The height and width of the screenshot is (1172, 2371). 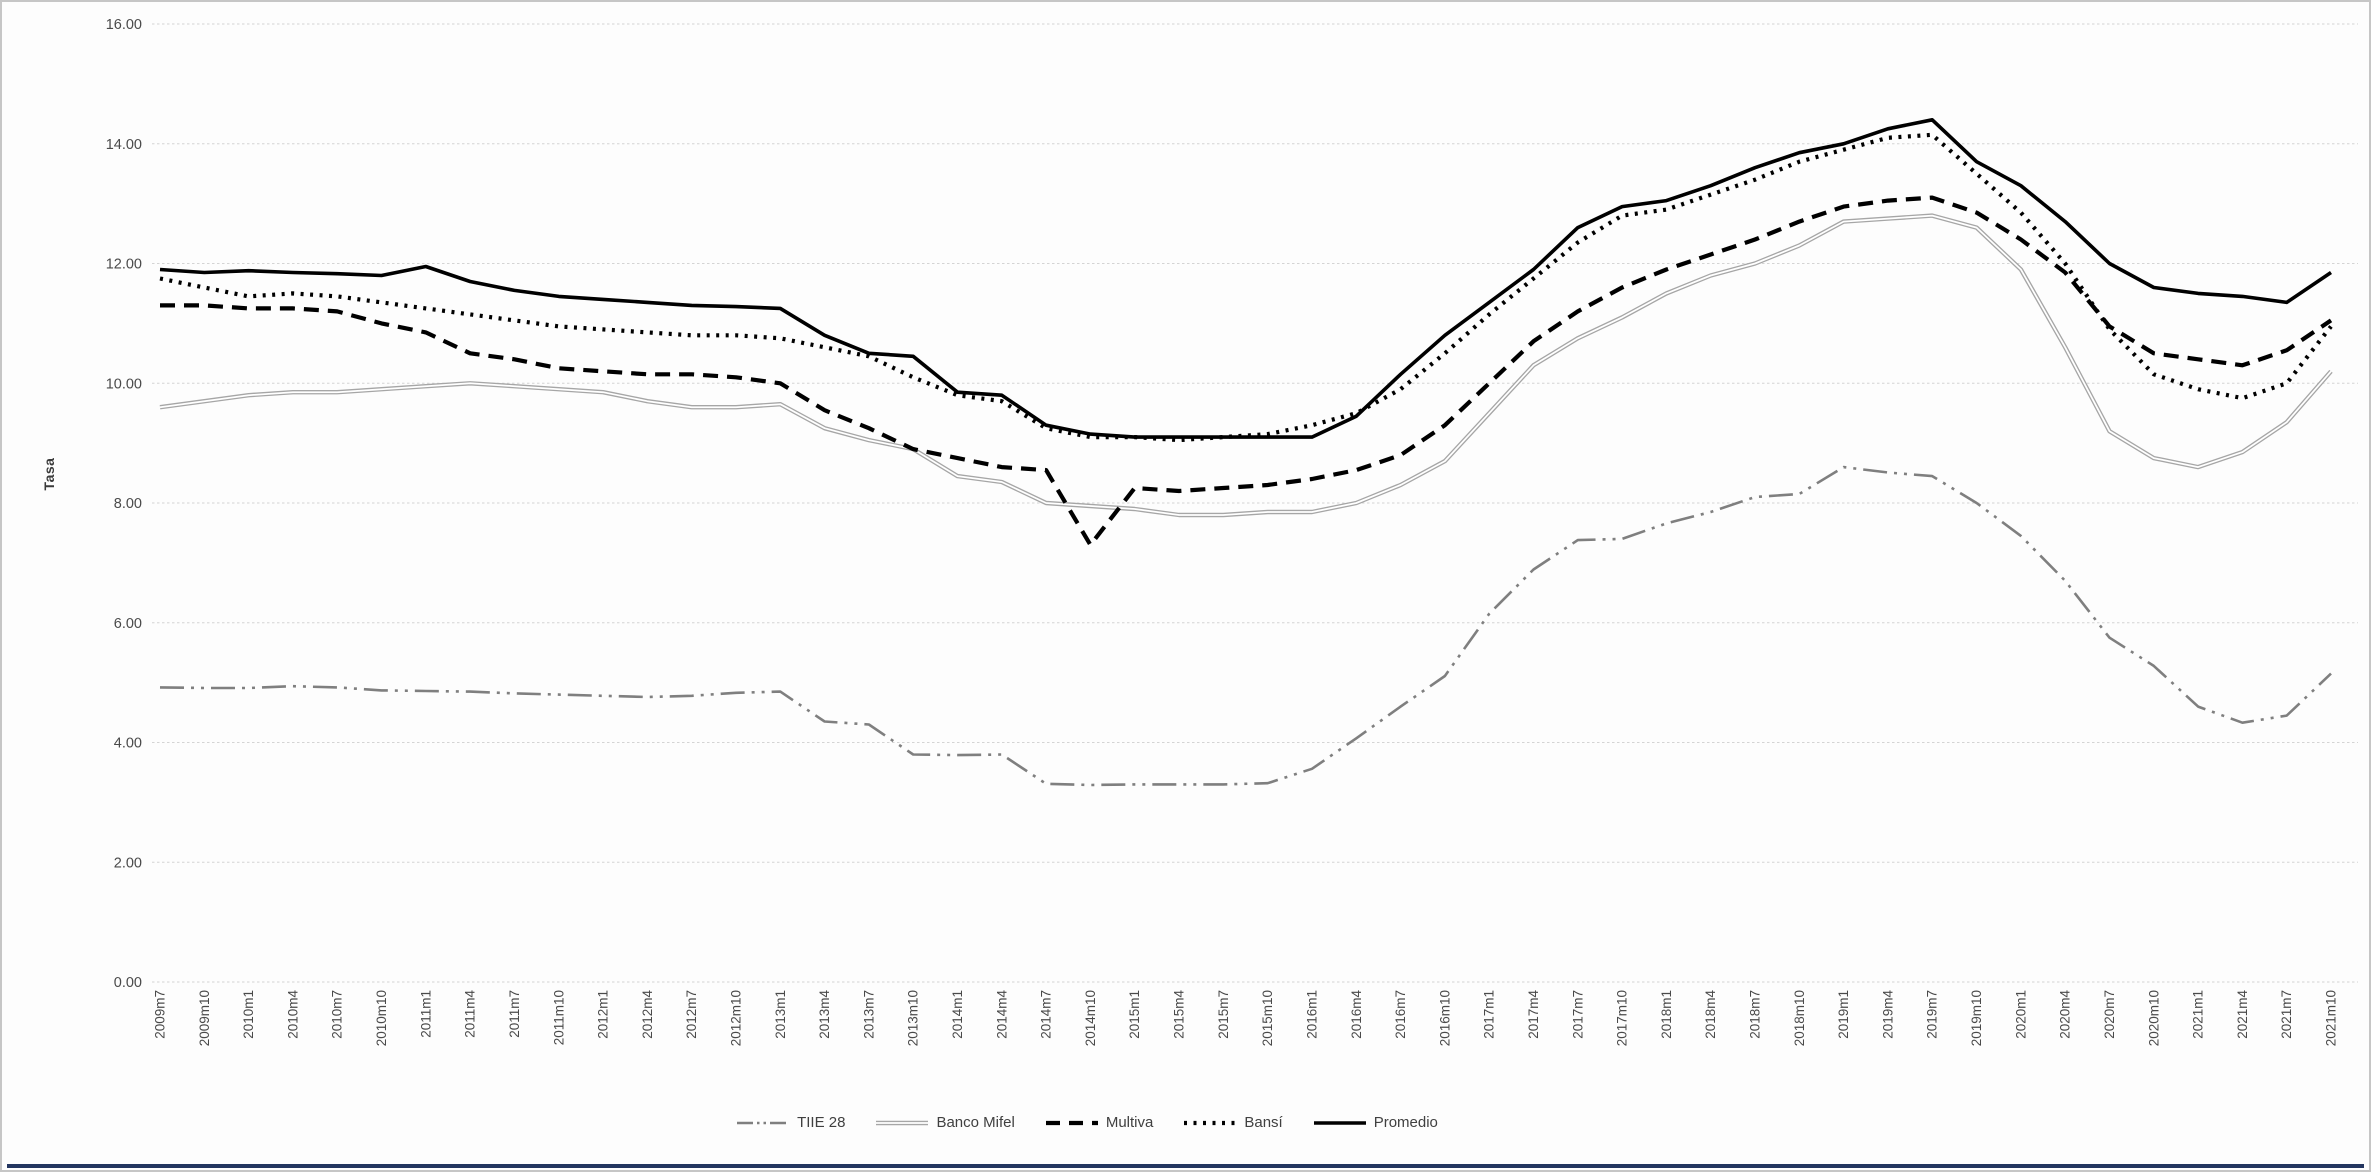 I want to click on x-tick: 2013m1, so click(x=780, y=1014).